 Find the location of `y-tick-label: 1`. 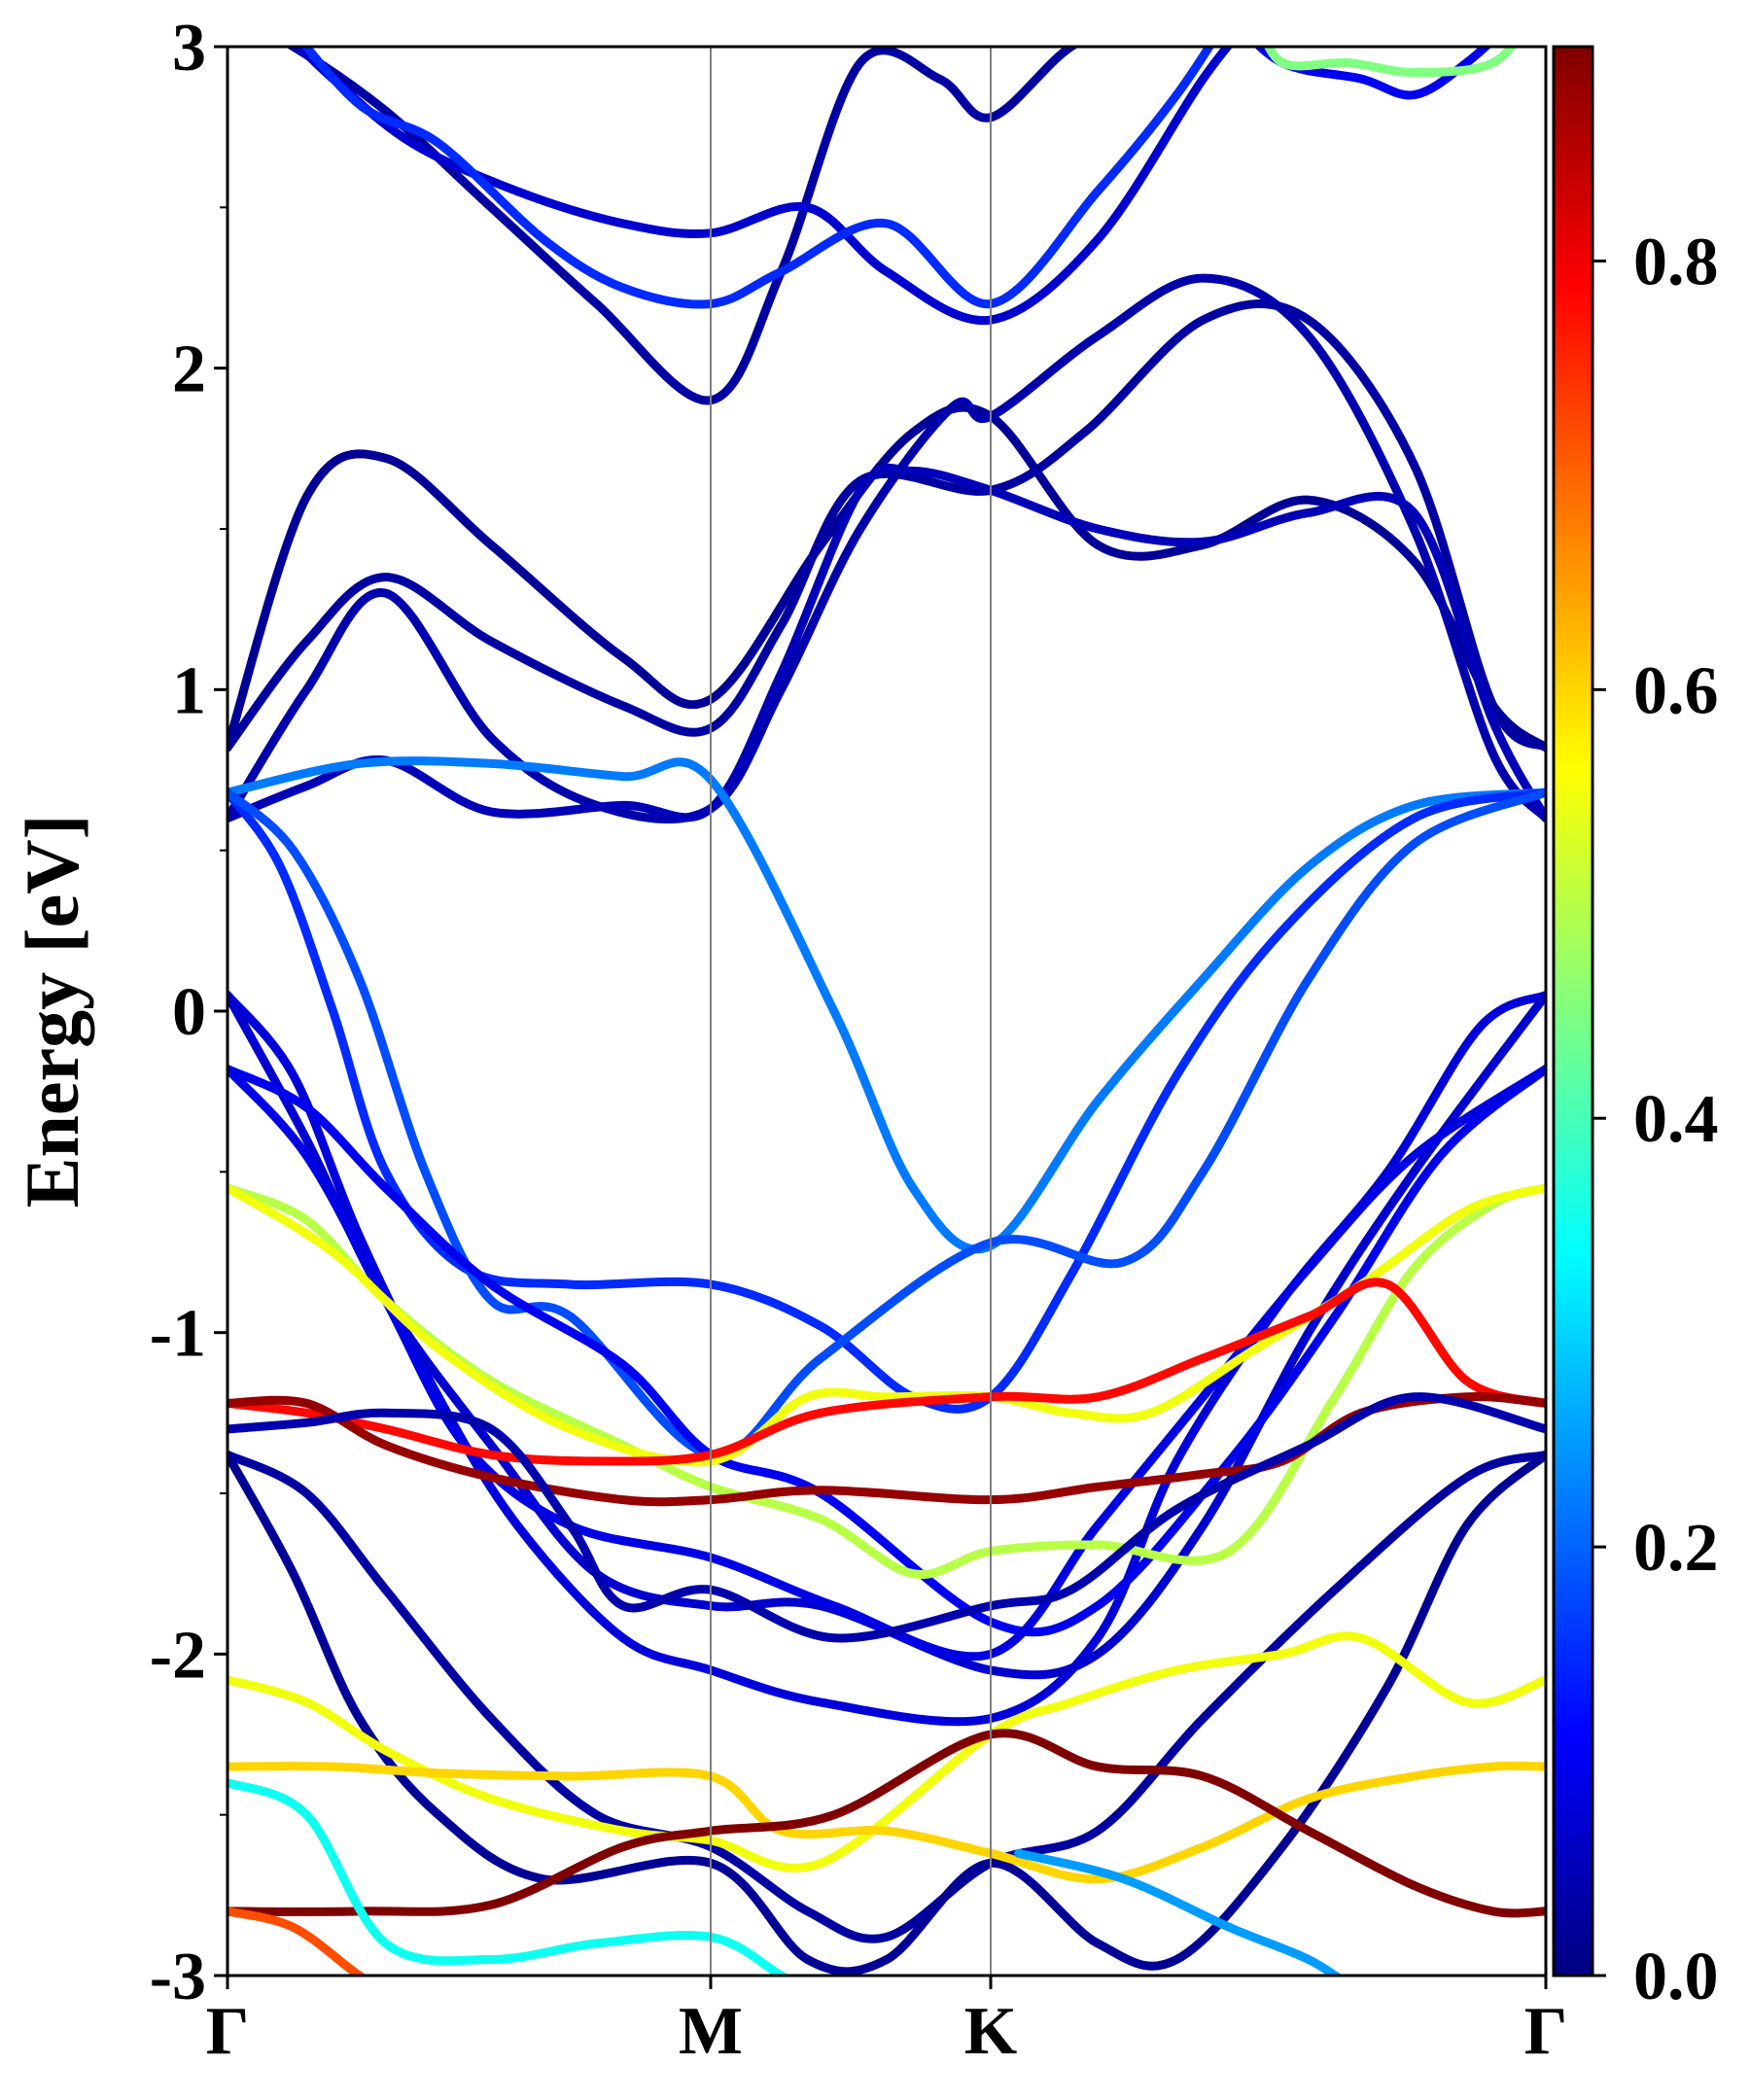

y-tick-label: 1 is located at coordinates (189, 690).